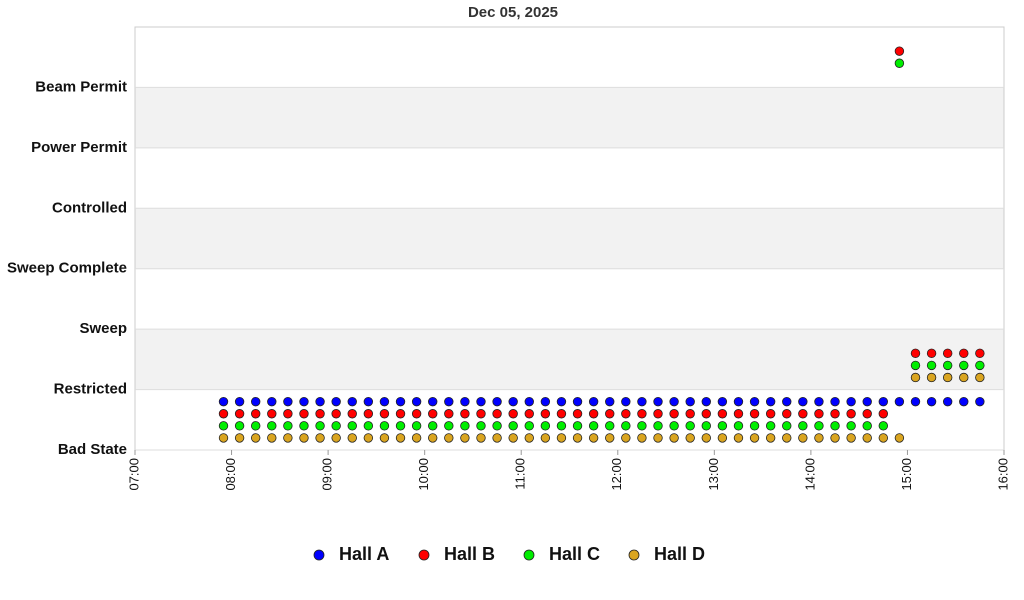  Describe the element at coordinates (133, 474) in the screenshot. I see `x-tick-label: 07:00` at that location.